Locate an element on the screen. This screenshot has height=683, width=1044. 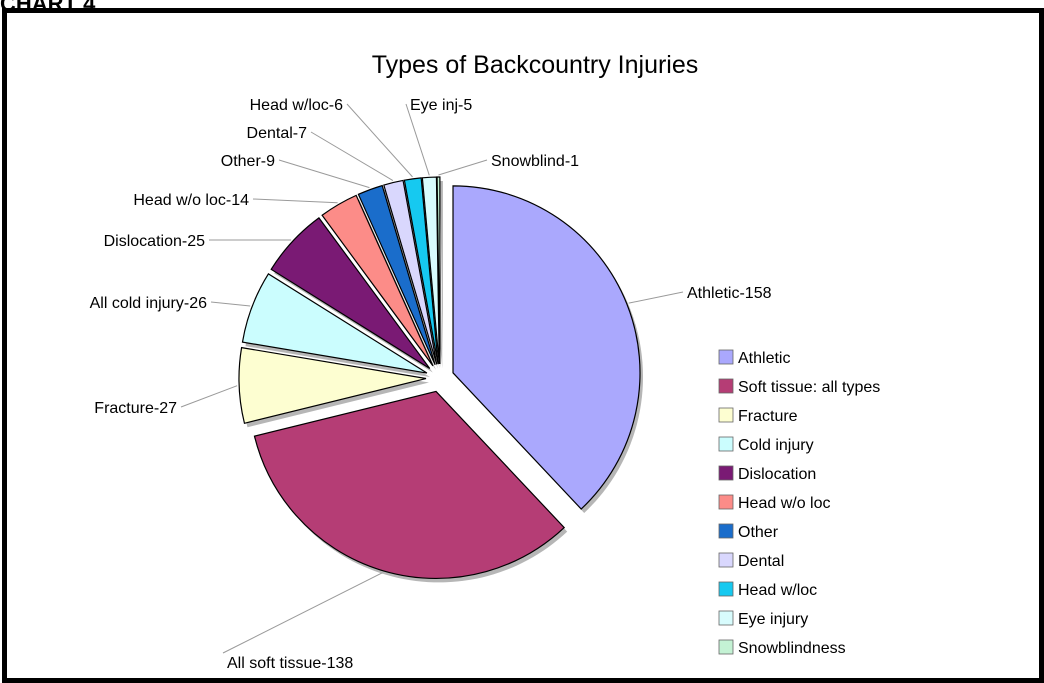
slice-label: Dental-7 is located at coordinates (277, 133).